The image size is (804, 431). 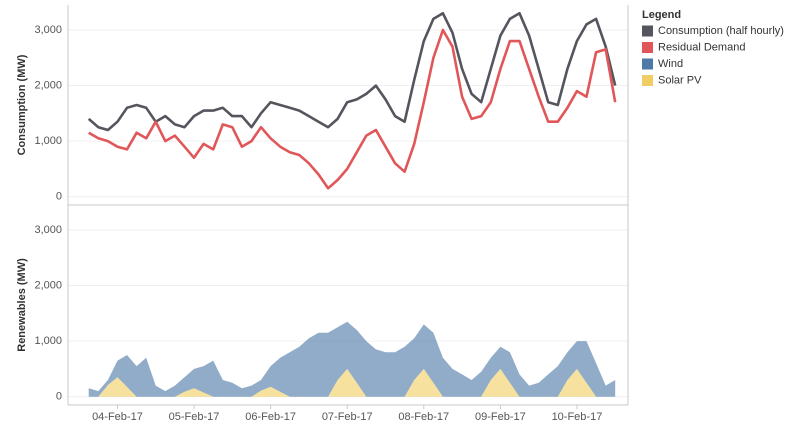 What do you see at coordinates (270, 417) in the screenshot?
I see `x-tick-label: 06-Feb-17` at bounding box center [270, 417].